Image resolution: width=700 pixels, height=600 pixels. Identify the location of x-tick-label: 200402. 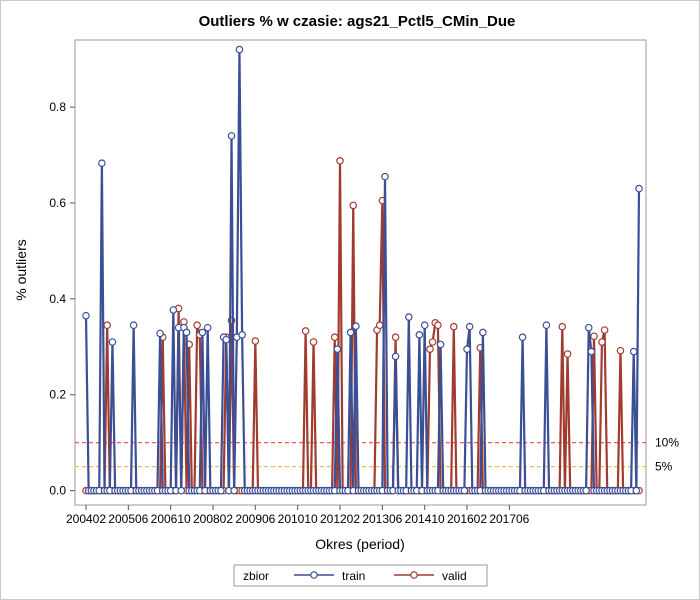
(86, 519).